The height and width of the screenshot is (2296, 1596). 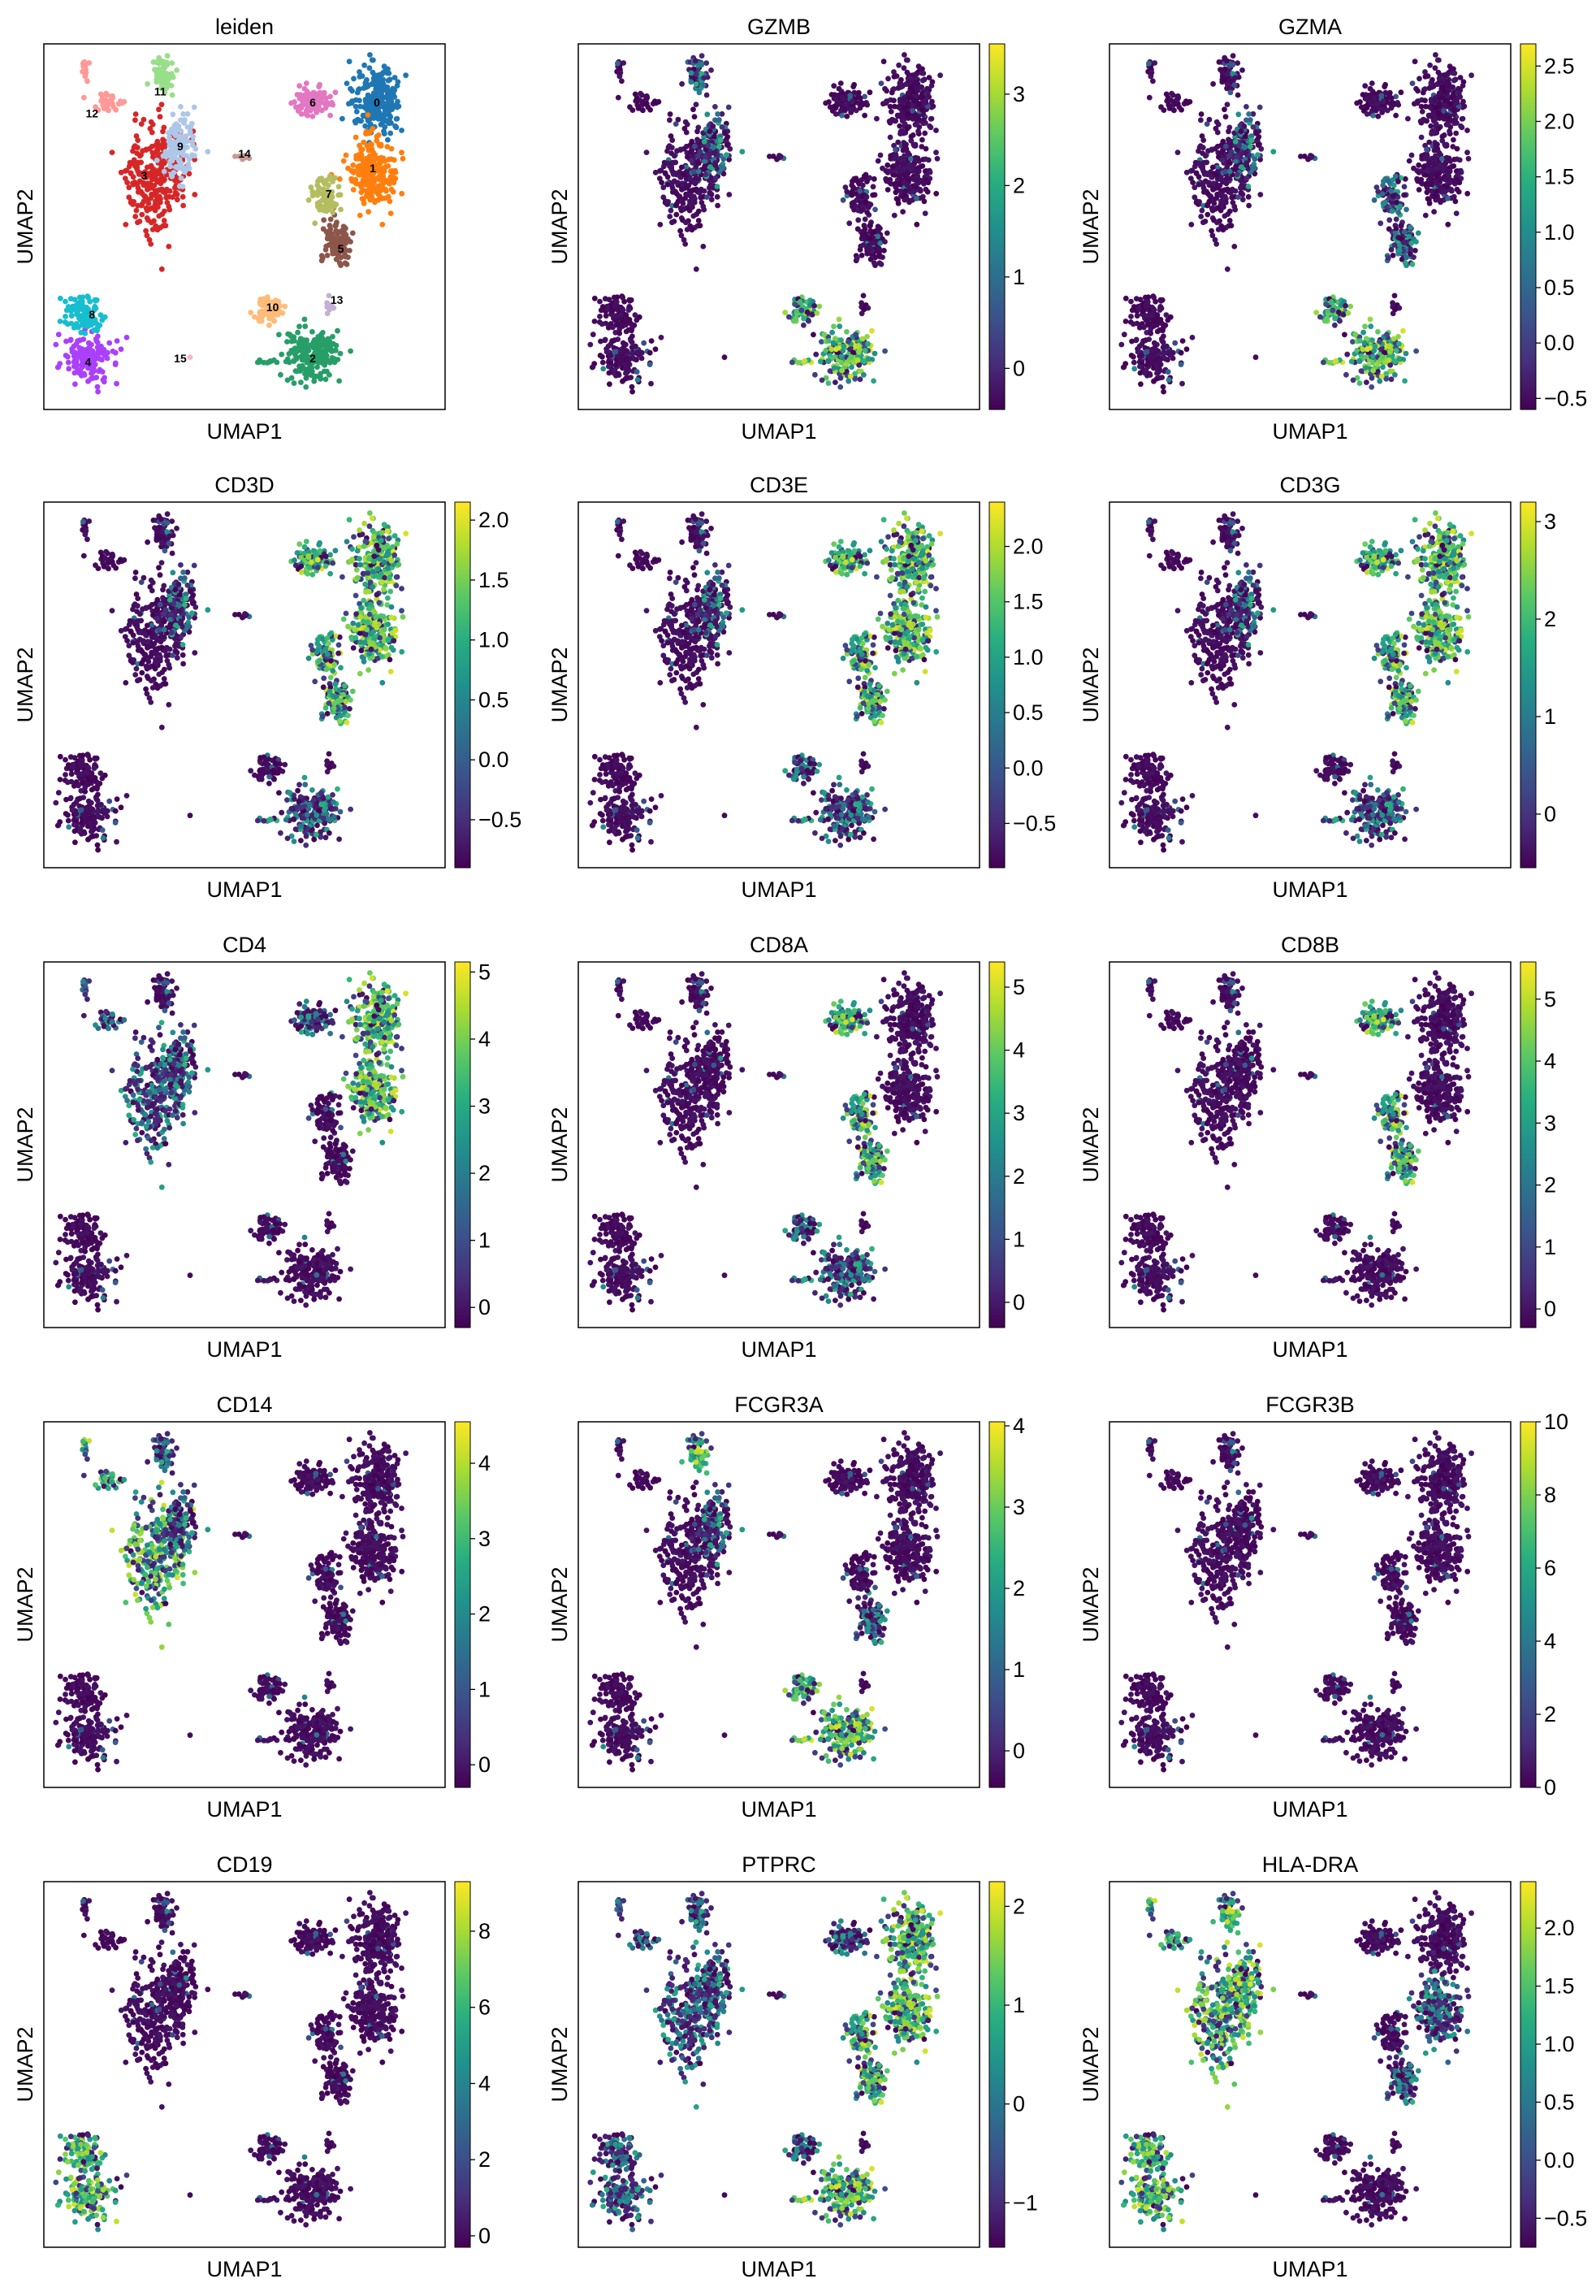 What do you see at coordinates (244, 27) in the screenshot?
I see `panel-title: leiden` at bounding box center [244, 27].